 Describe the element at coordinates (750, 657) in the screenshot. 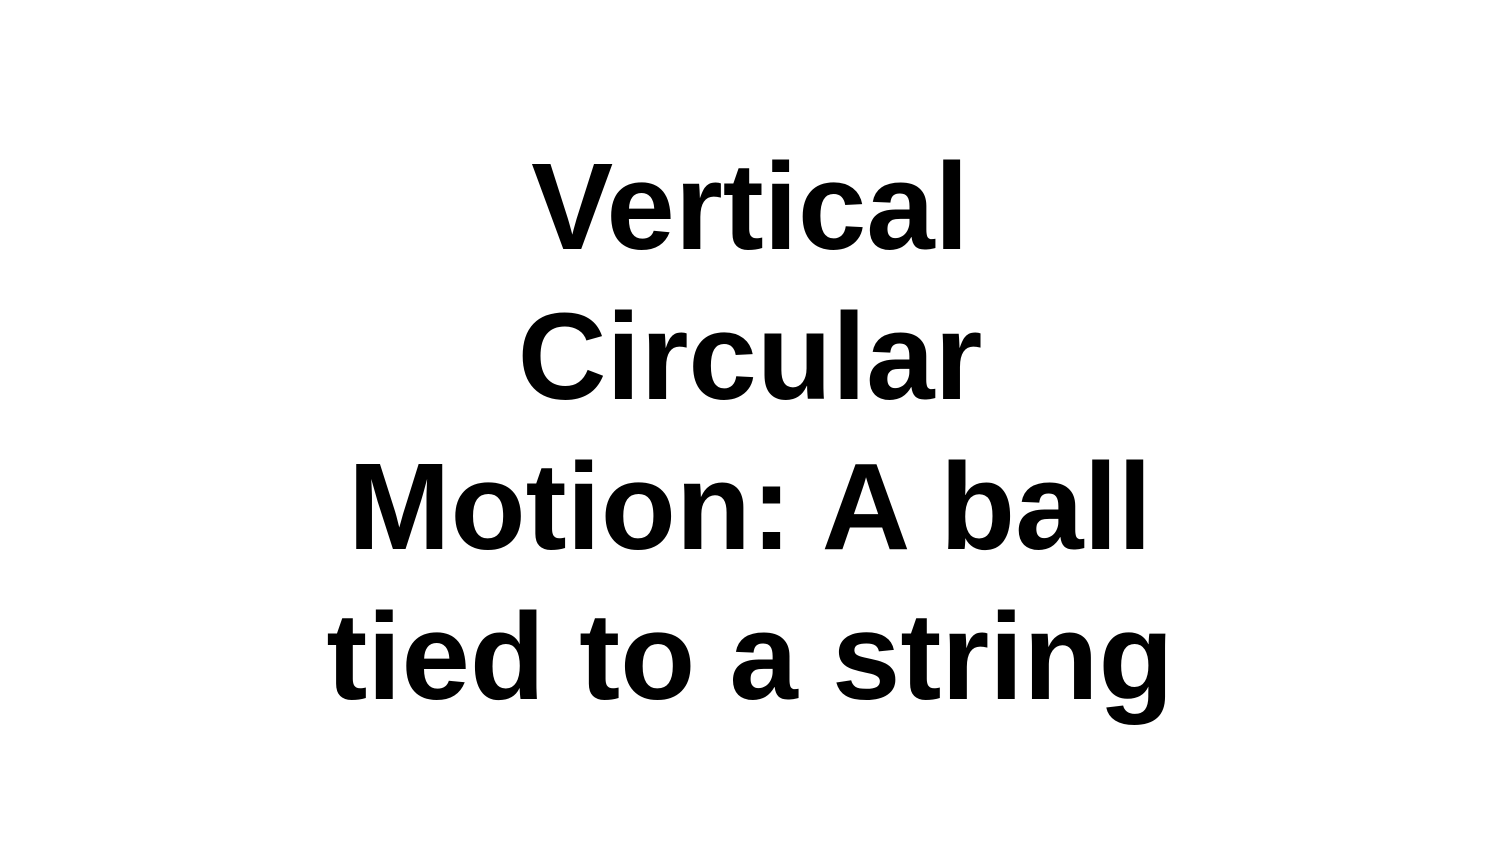

I see `title-line-4: tied to a string` at that location.